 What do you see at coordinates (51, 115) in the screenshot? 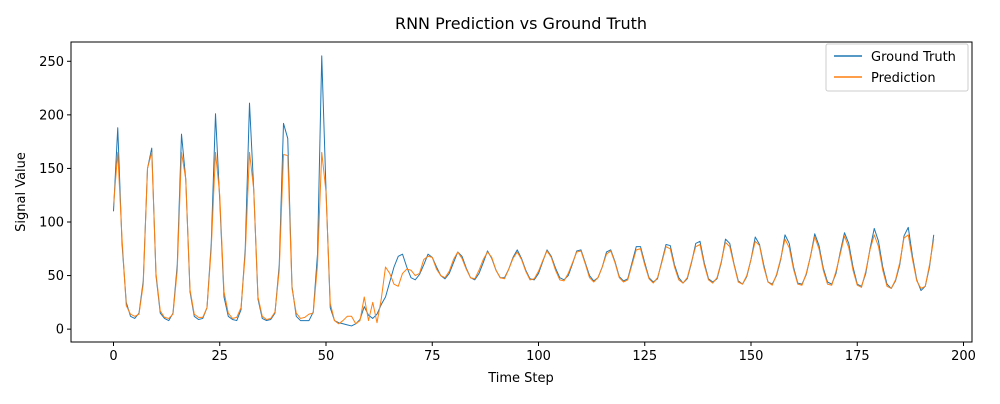
I see `y-tick-label: 200` at bounding box center [51, 115].